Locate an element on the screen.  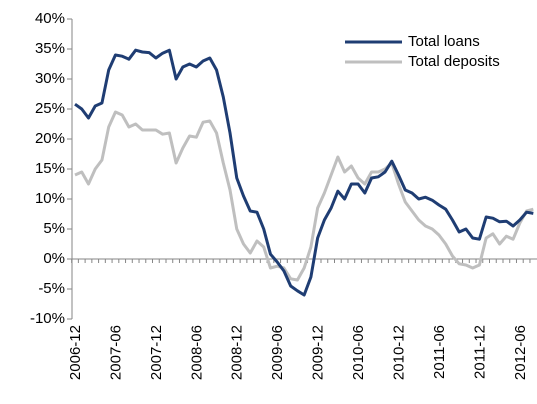
x-tick-label: 2008-06 is located at coordinates (196, 352).